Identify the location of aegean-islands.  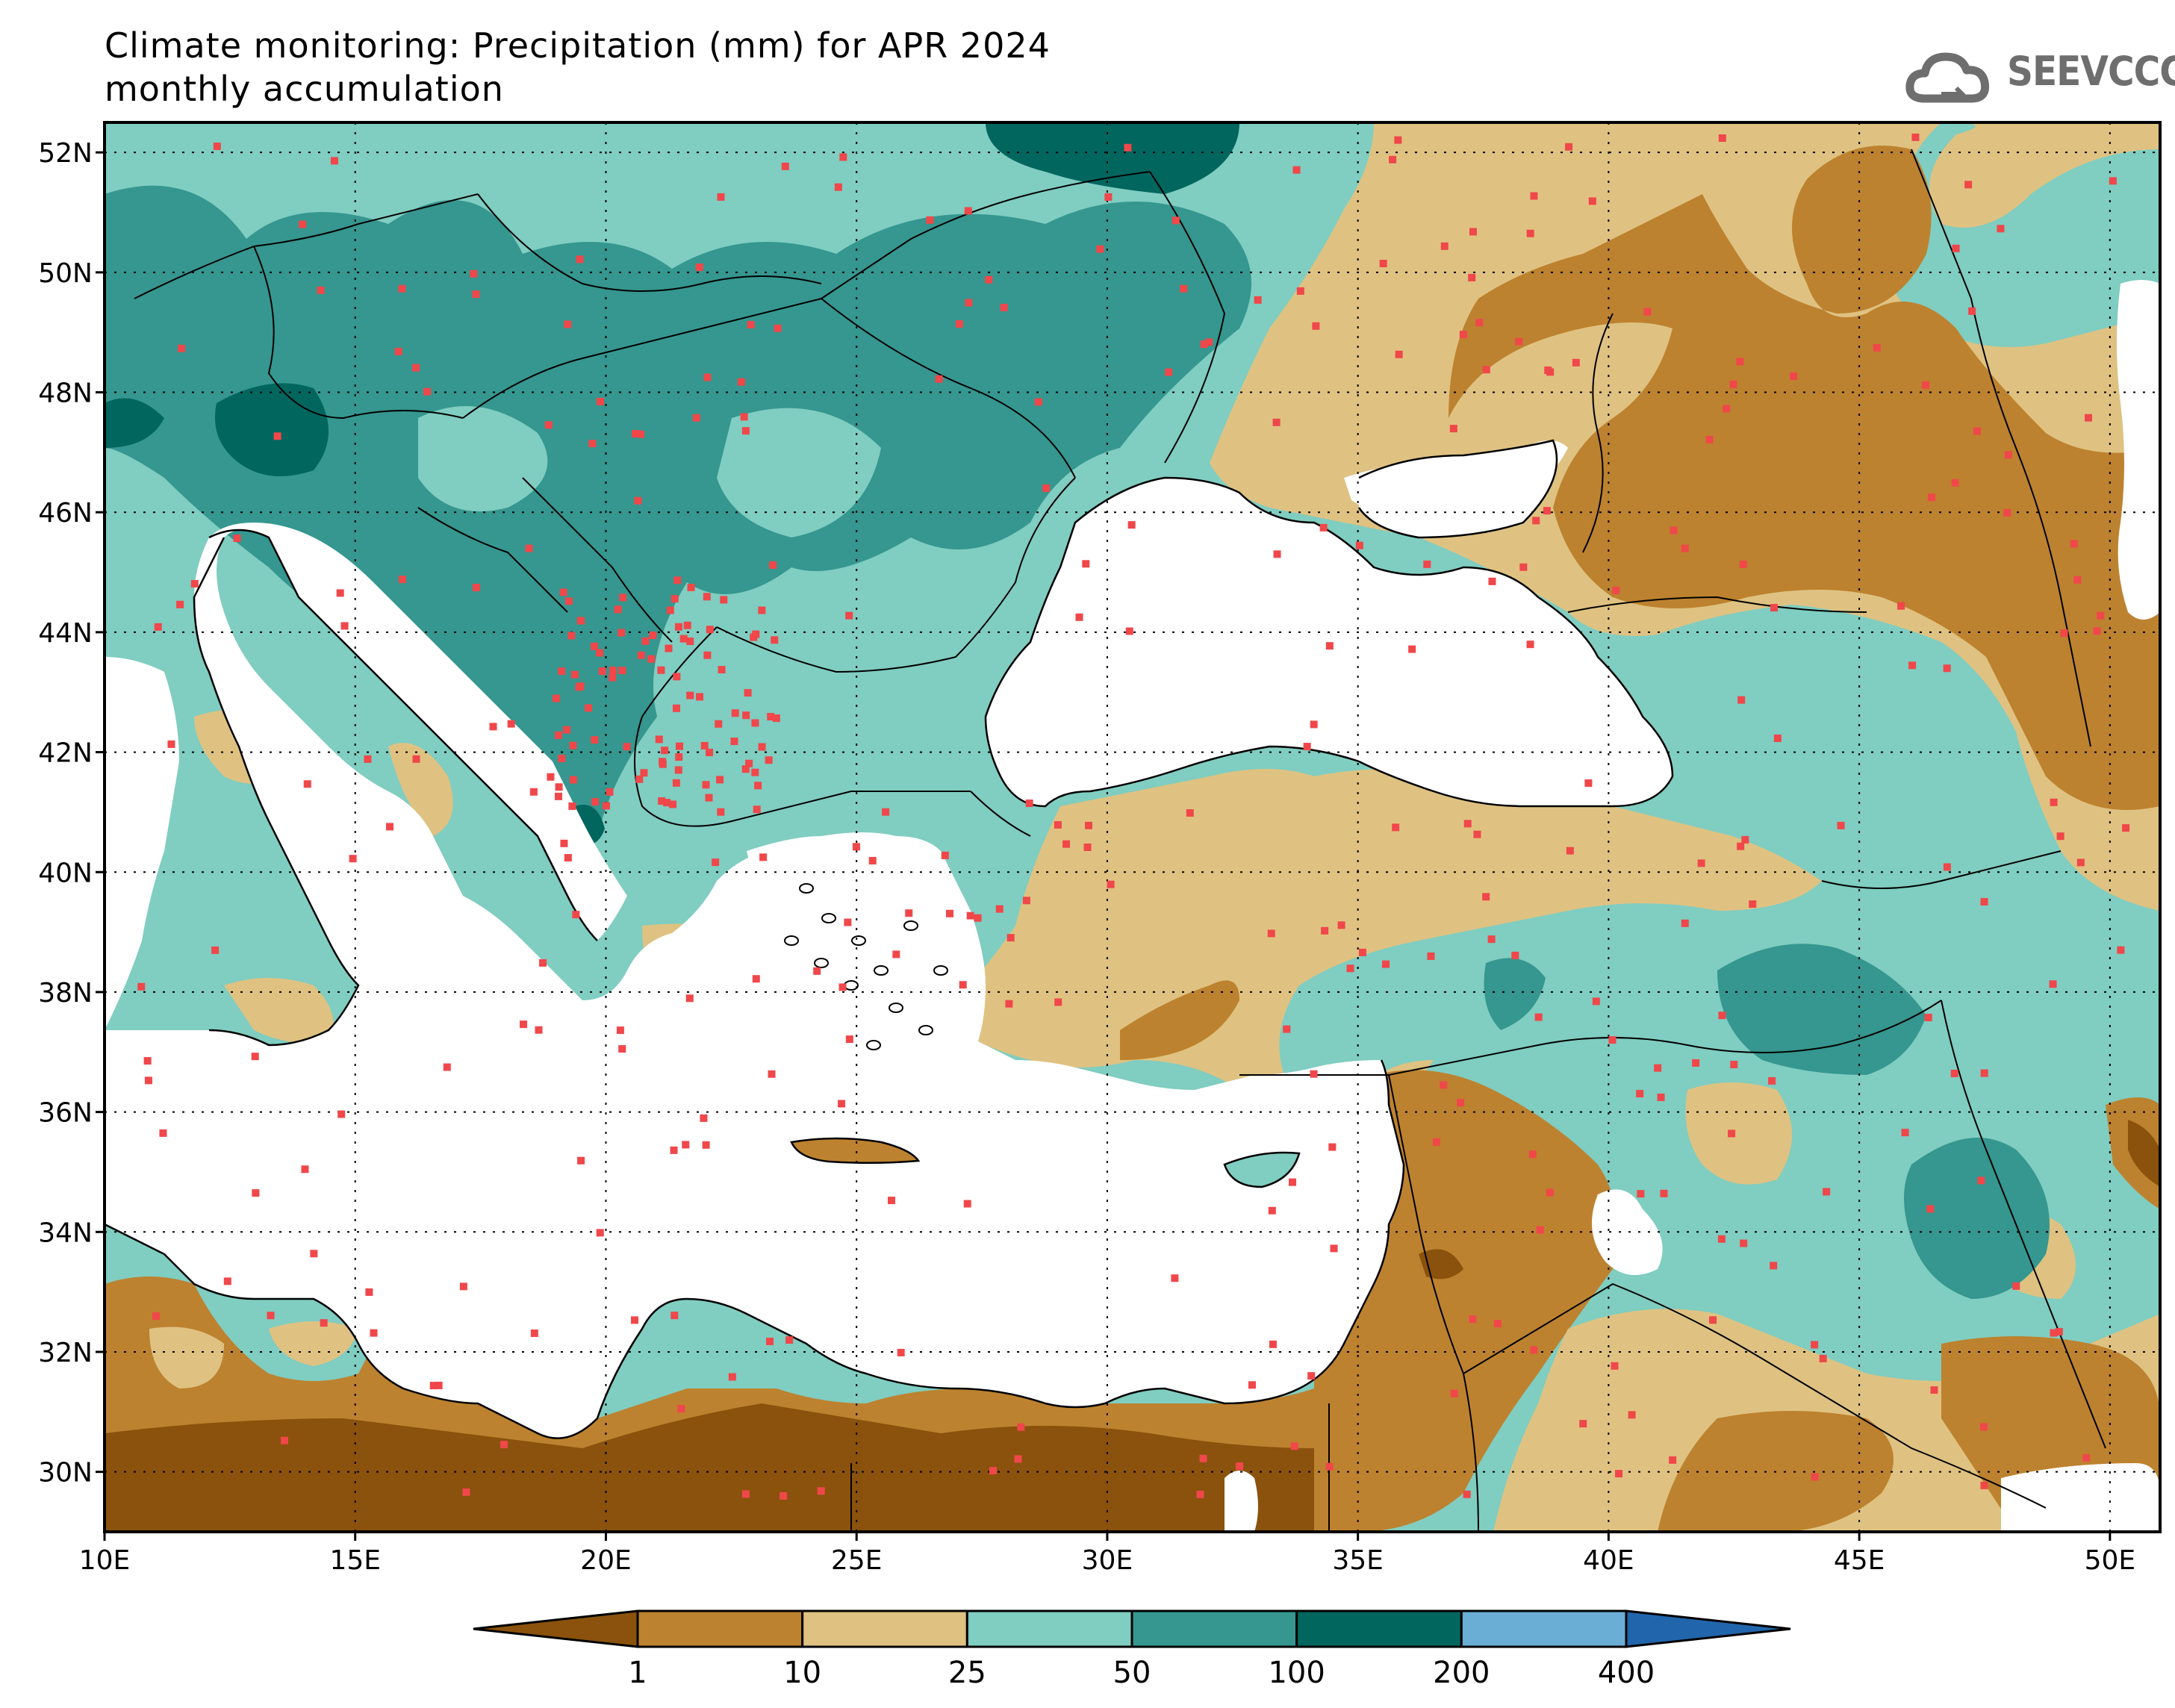
(866, 966).